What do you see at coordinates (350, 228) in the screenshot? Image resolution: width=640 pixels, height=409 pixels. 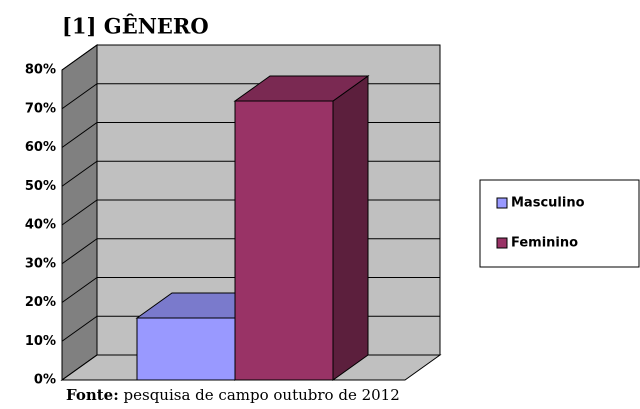 I see `bar-side` at bounding box center [350, 228].